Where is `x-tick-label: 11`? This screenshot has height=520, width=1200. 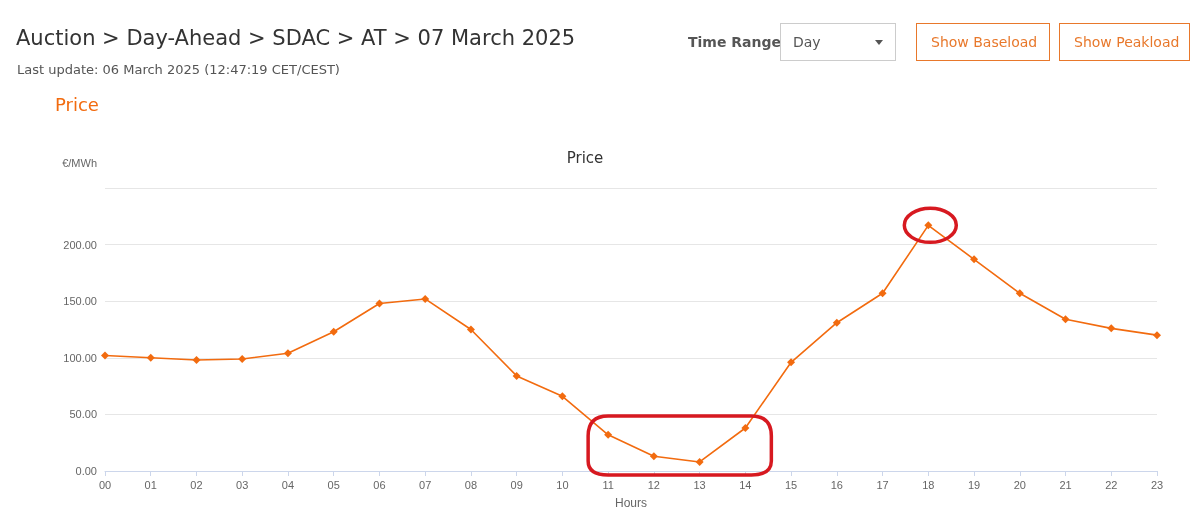
x-tick-label: 11 is located at coordinates (608, 484).